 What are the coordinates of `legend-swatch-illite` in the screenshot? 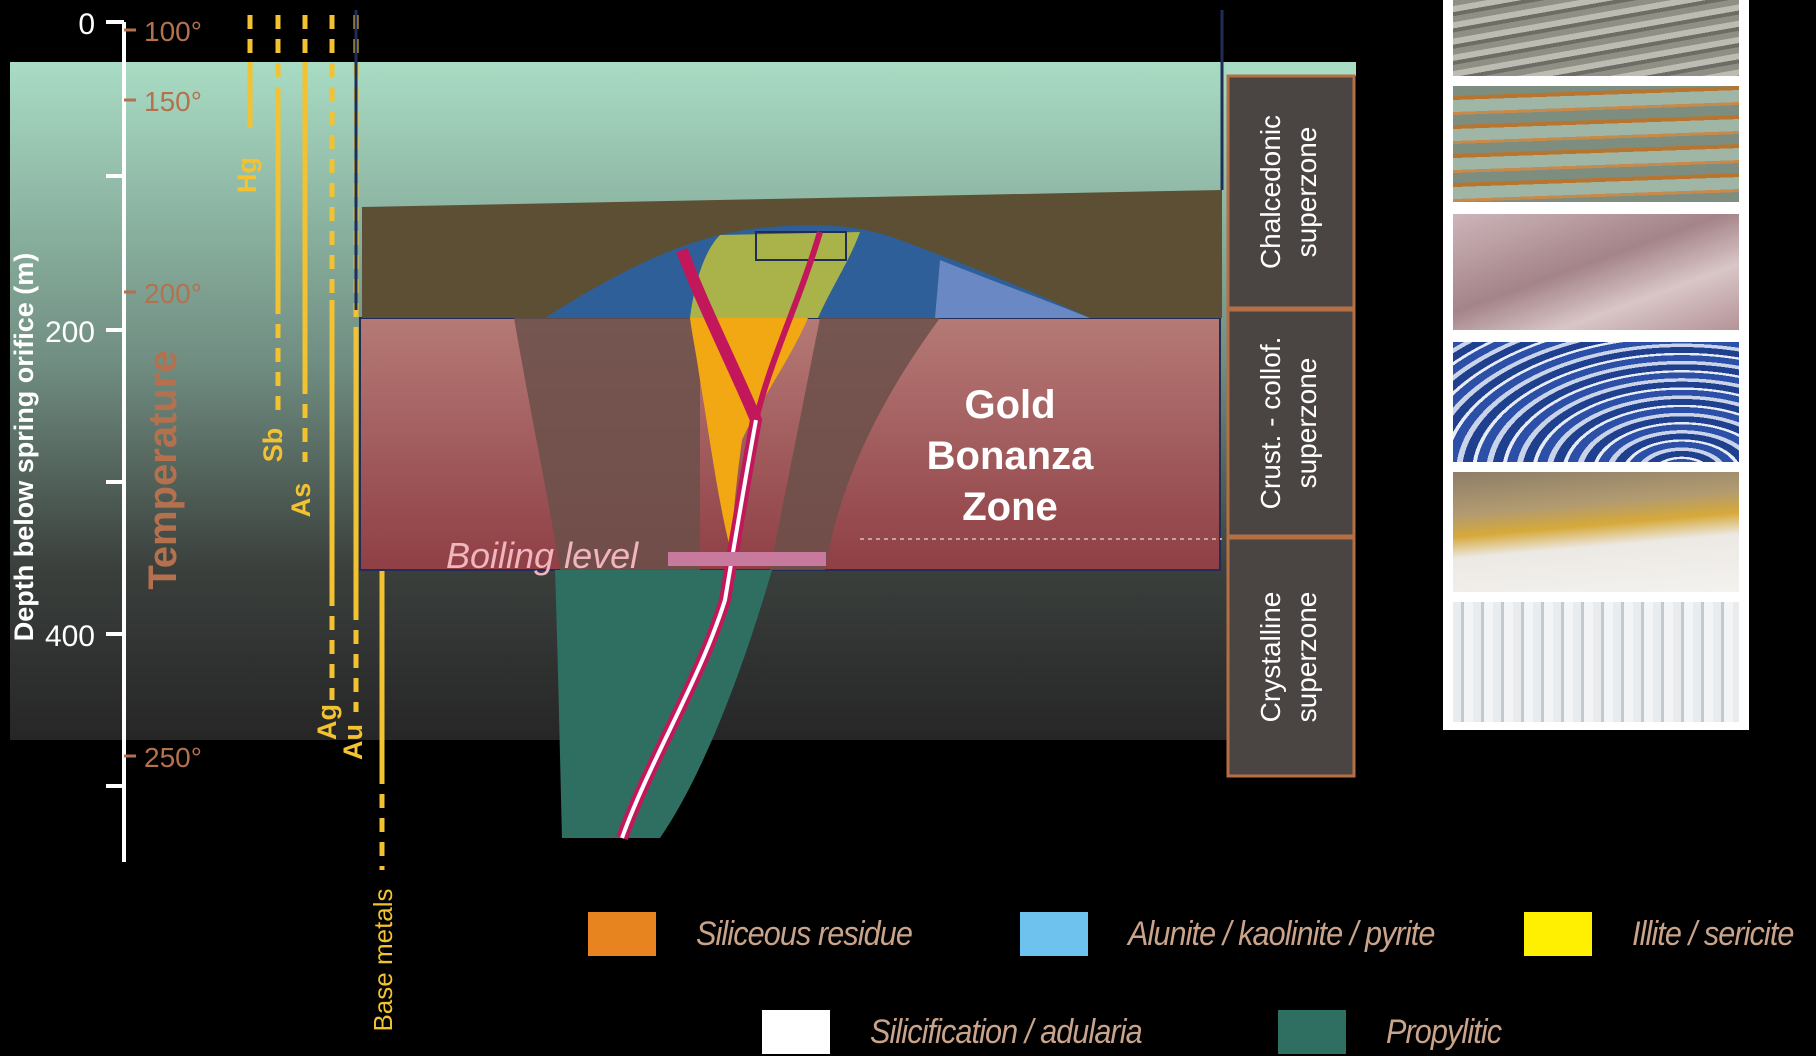 It's located at (1558, 934).